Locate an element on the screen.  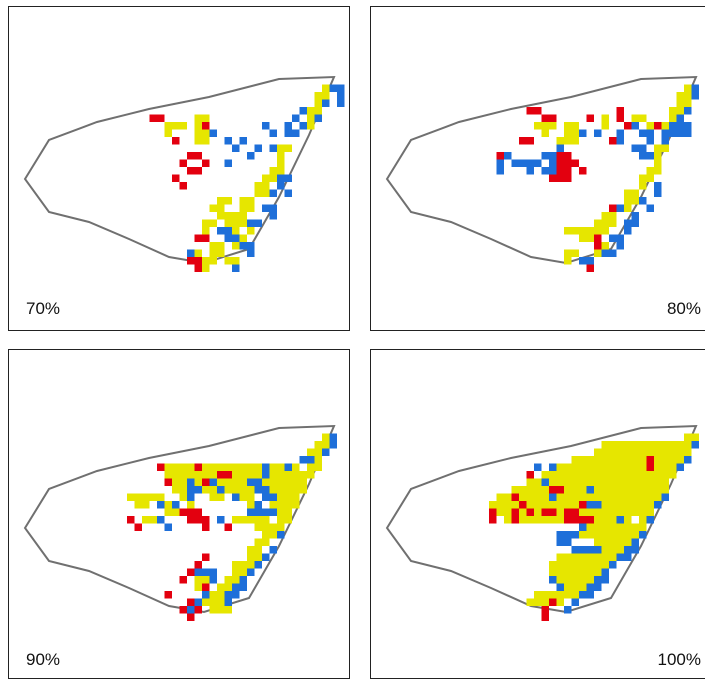
panel-label-100: 100% is located at coordinates (679, 659).